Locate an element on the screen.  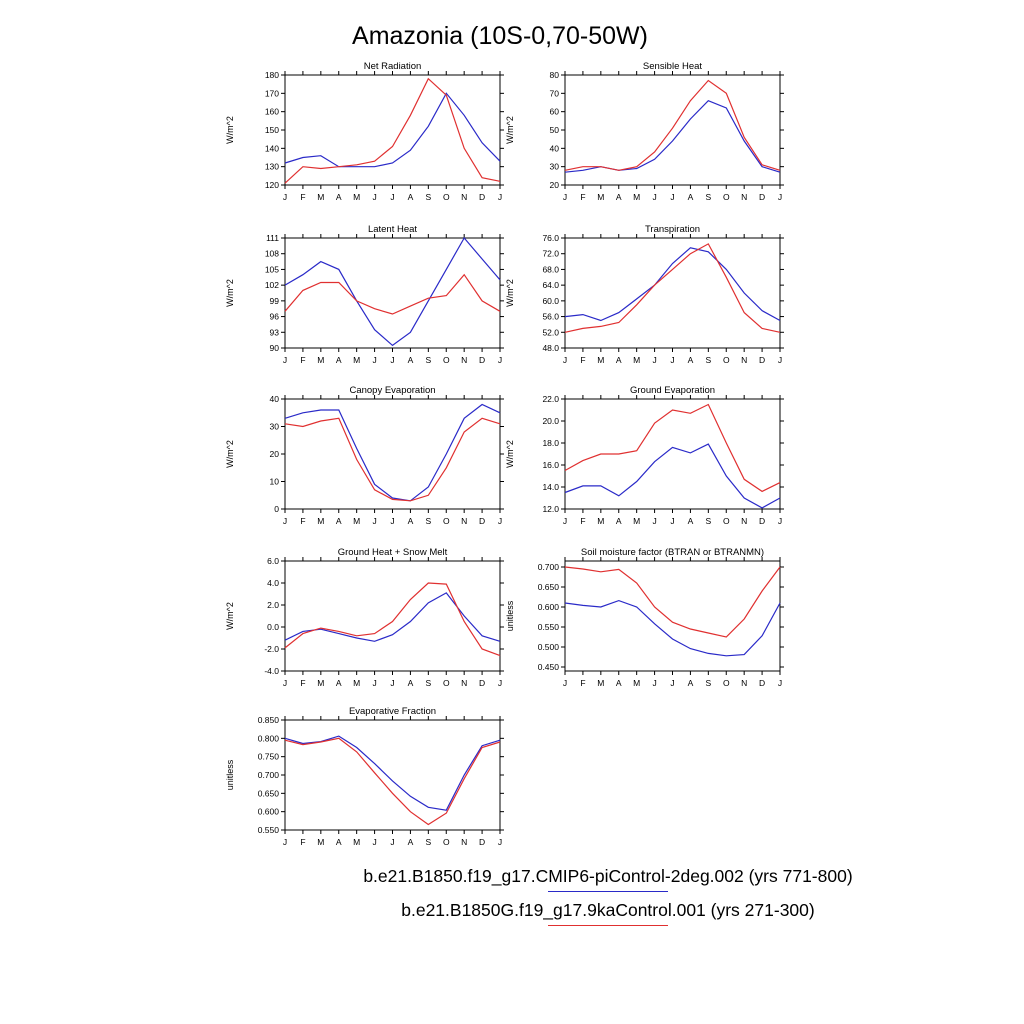
y-tick-label: 22.0 is located at coordinates (550, 399).